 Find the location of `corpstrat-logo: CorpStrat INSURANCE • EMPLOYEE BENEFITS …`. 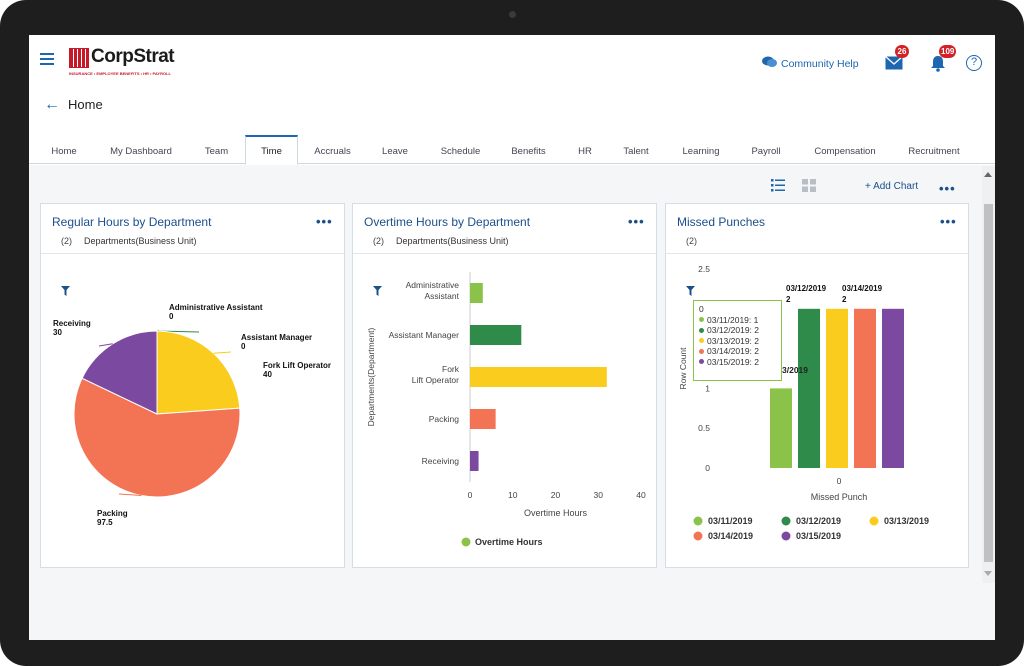

corpstrat-logo: CorpStrat INSURANCE • EMPLOYEE BENEFITS … is located at coordinates (130, 63).